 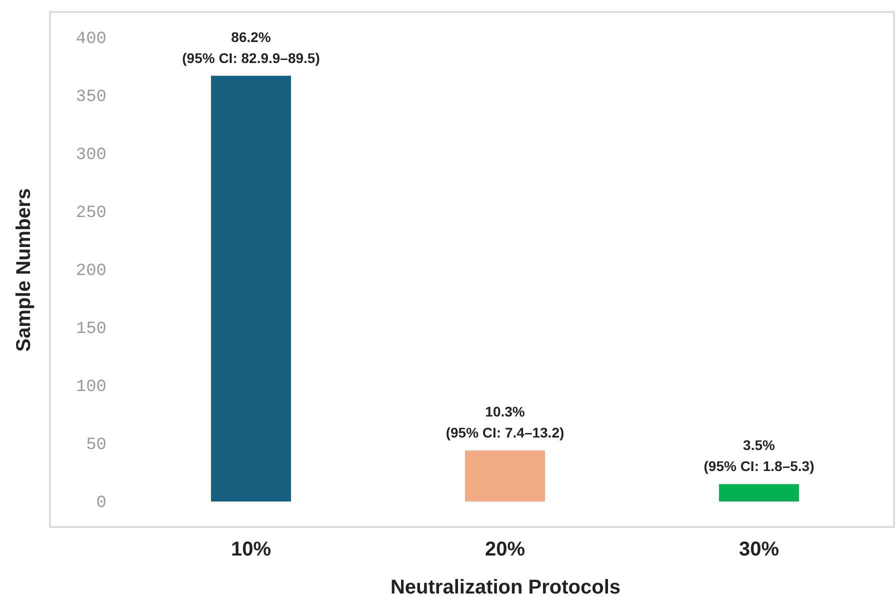 What do you see at coordinates (23, 270) in the screenshot?
I see `y-axis-title: Sample Numbers` at bounding box center [23, 270].